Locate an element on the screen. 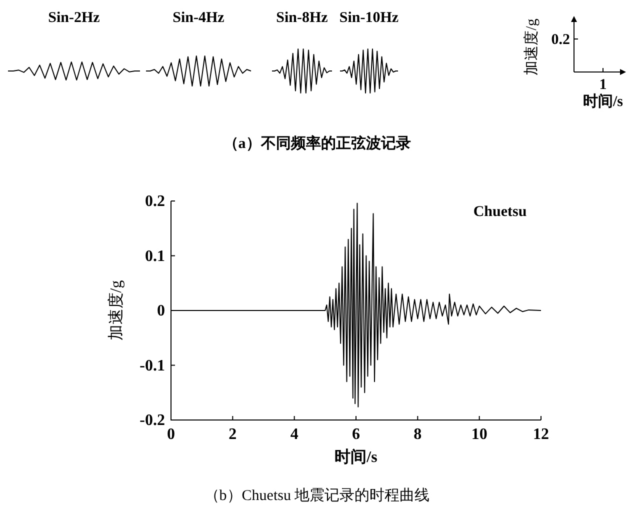 The height and width of the screenshot is (511, 635). x-tick-label: 4 is located at coordinates (294, 434).